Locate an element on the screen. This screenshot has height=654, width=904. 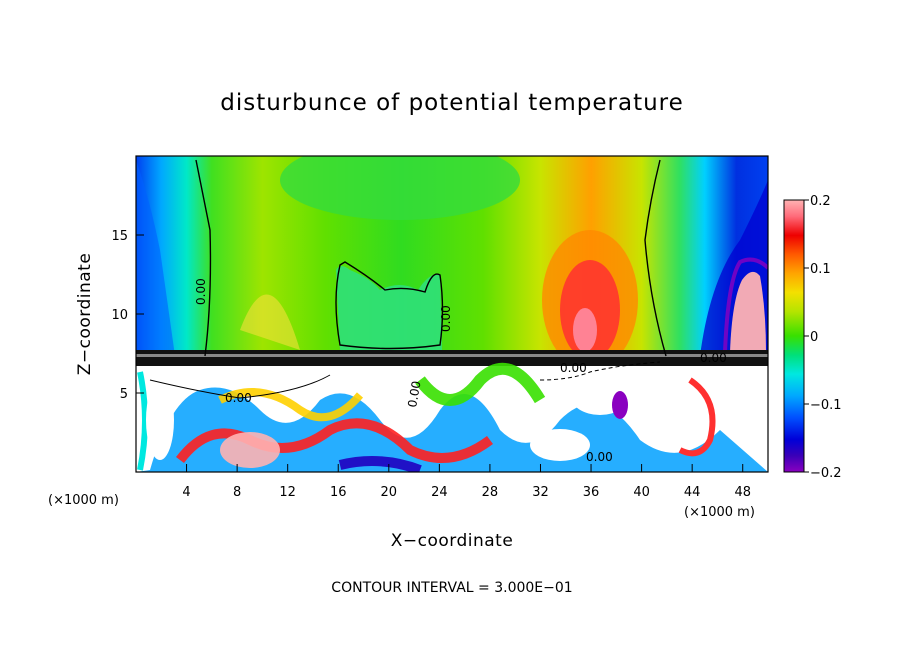
lower-purple-blob is located at coordinates (620, 405).